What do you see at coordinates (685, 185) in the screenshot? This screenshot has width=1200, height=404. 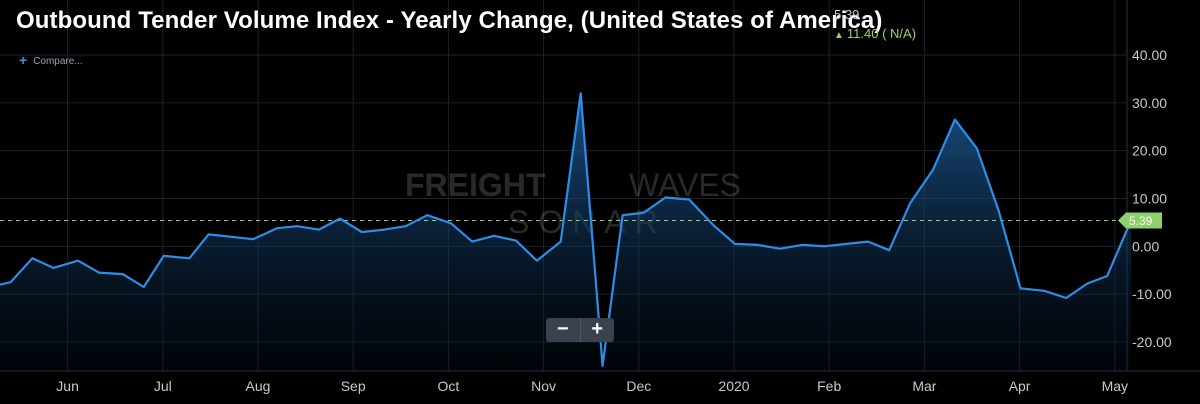 I see `watermark-brand-b: WAVES` at bounding box center [685, 185].